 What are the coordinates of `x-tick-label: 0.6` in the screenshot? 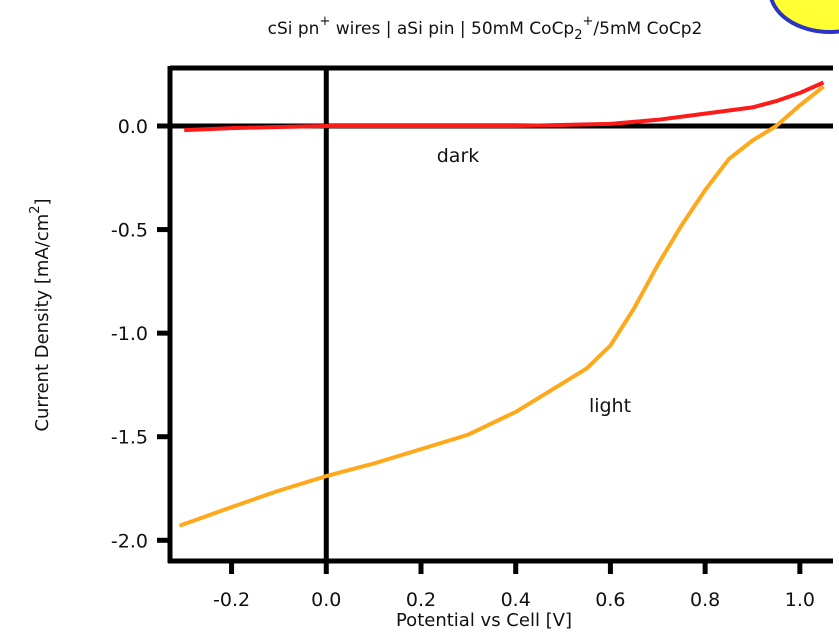 It's located at (610, 600).